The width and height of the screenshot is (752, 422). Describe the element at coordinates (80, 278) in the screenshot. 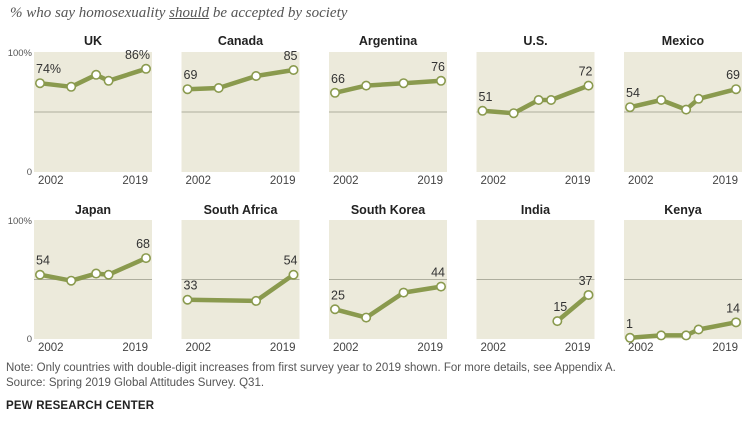

I see `panel-japan: Japan 100% 0 2002 2019 54 68` at that location.